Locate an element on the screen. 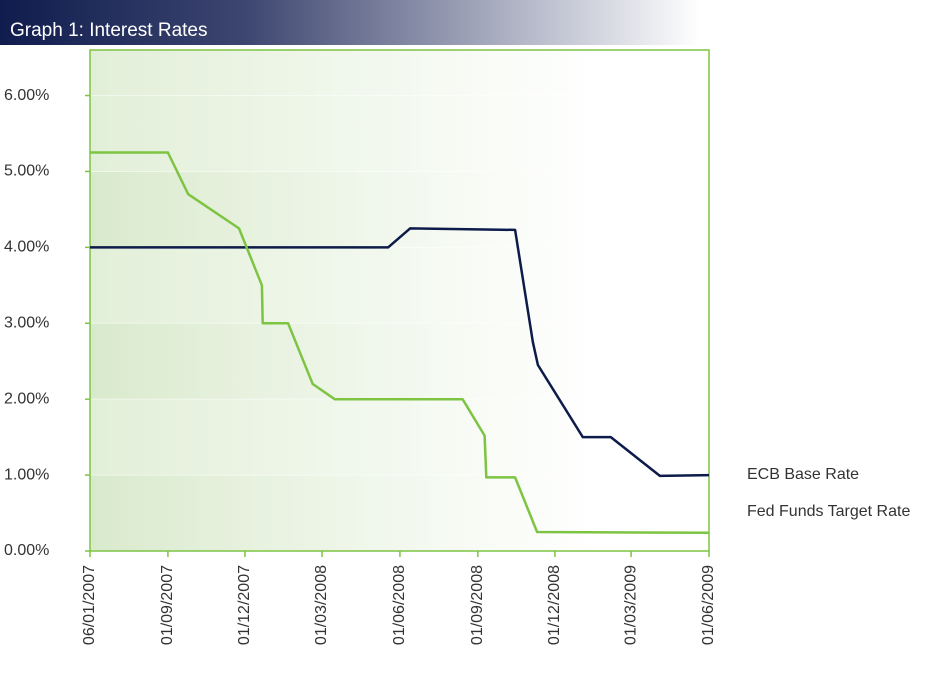 The width and height of the screenshot is (947, 683). legend-label: ECB Base Rate is located at coordinates (803, 474).